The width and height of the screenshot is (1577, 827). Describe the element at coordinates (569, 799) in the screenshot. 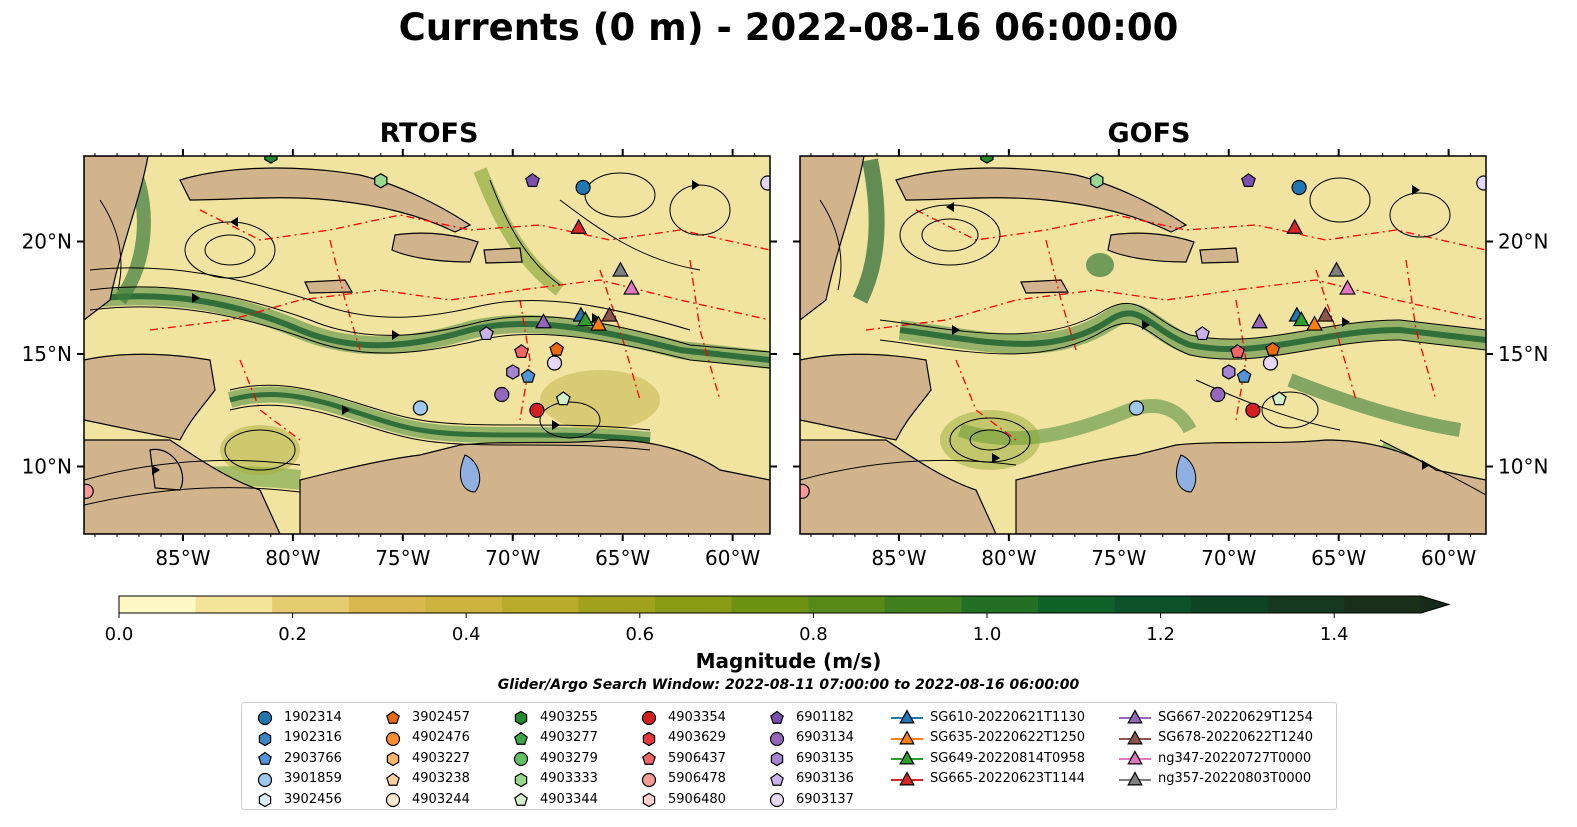

I see `legend-label: 4903344` at that location.